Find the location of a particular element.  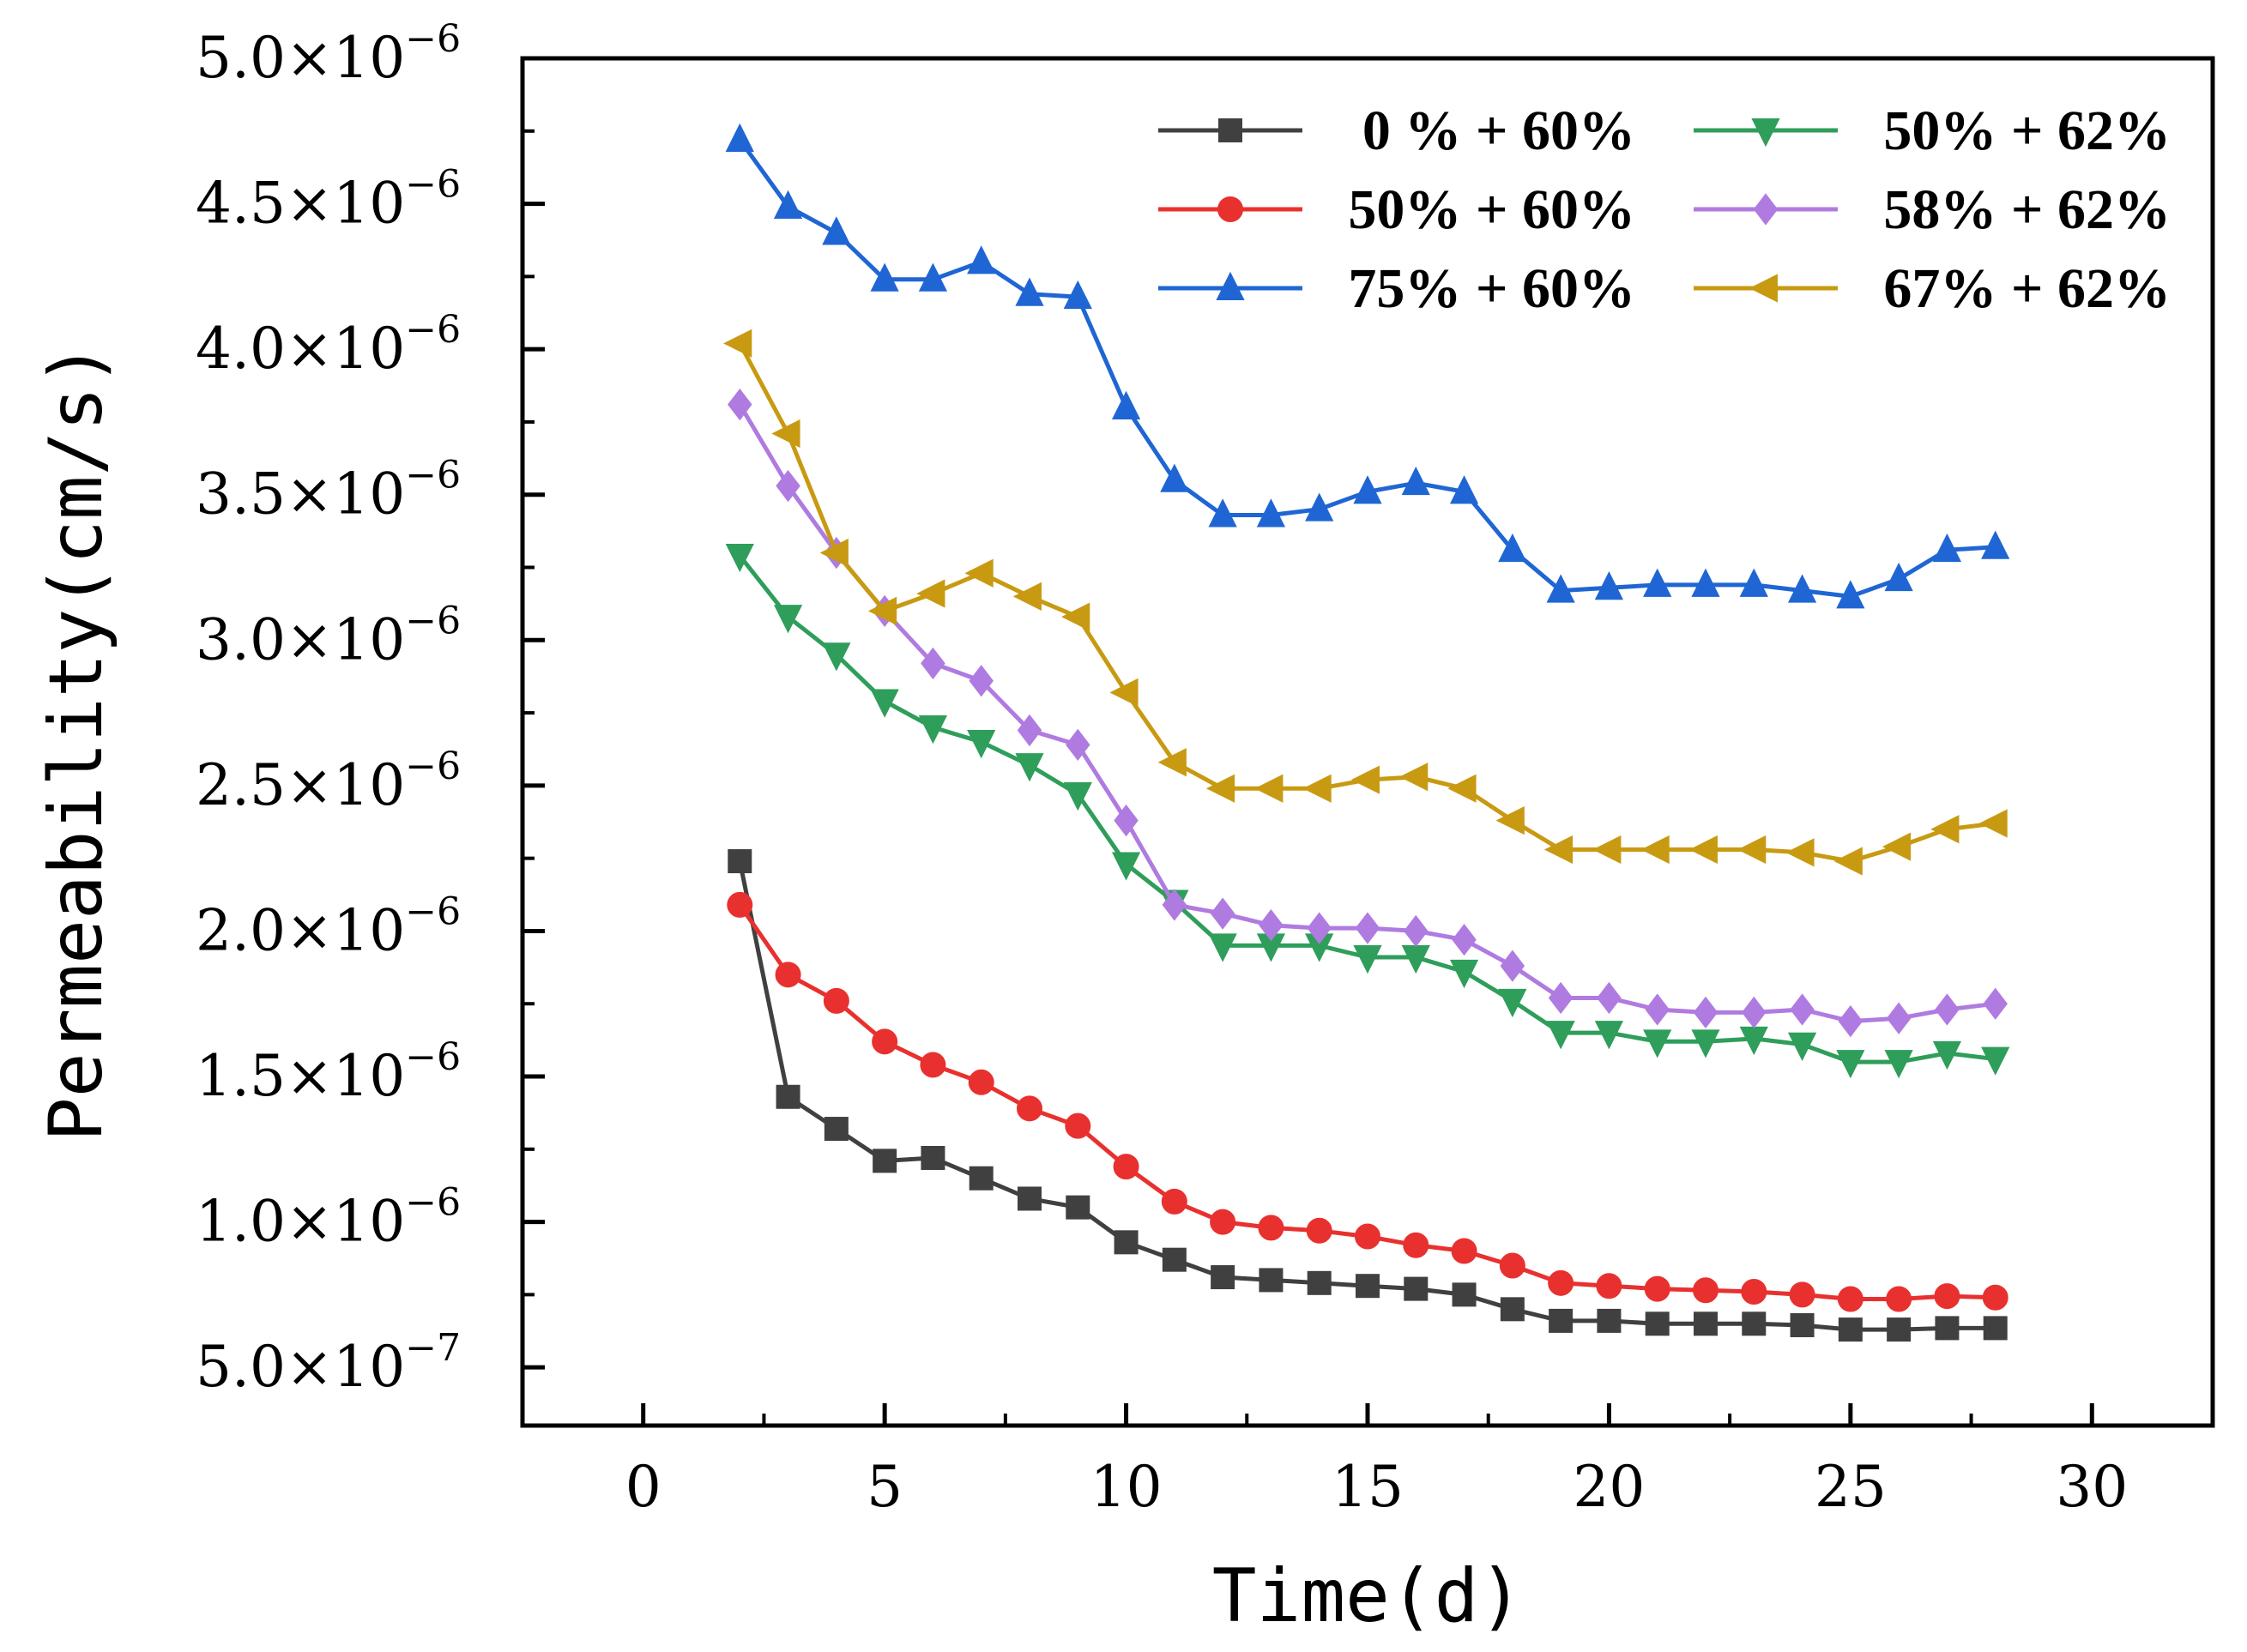

y-tick-mantissa: 1.5×10 is located at coordinates (300, 1076).